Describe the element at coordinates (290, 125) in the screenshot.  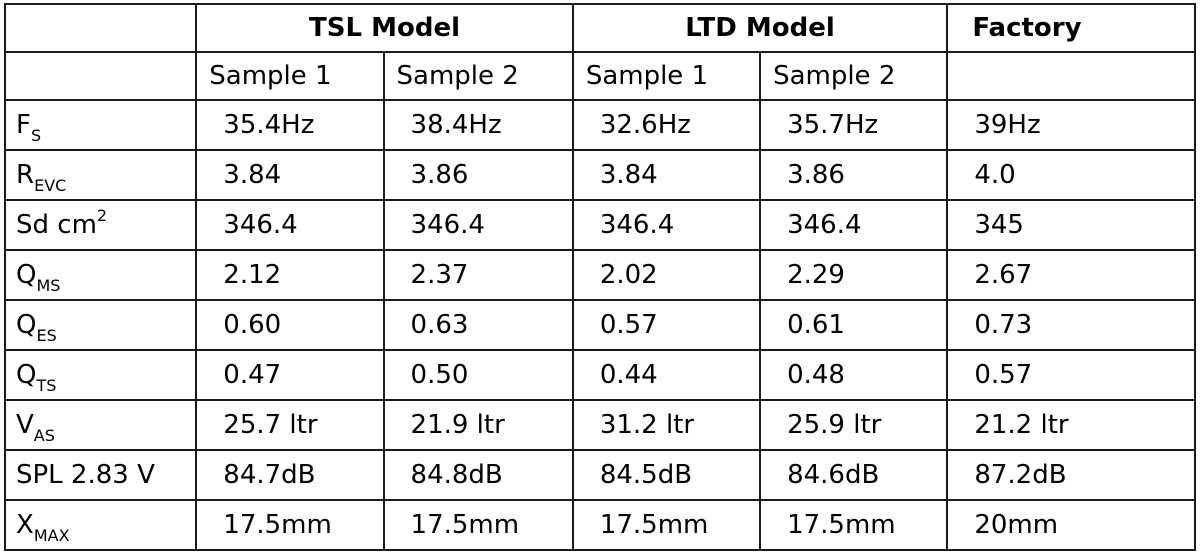
I see `value-cell: 35.4Hz` at that location.